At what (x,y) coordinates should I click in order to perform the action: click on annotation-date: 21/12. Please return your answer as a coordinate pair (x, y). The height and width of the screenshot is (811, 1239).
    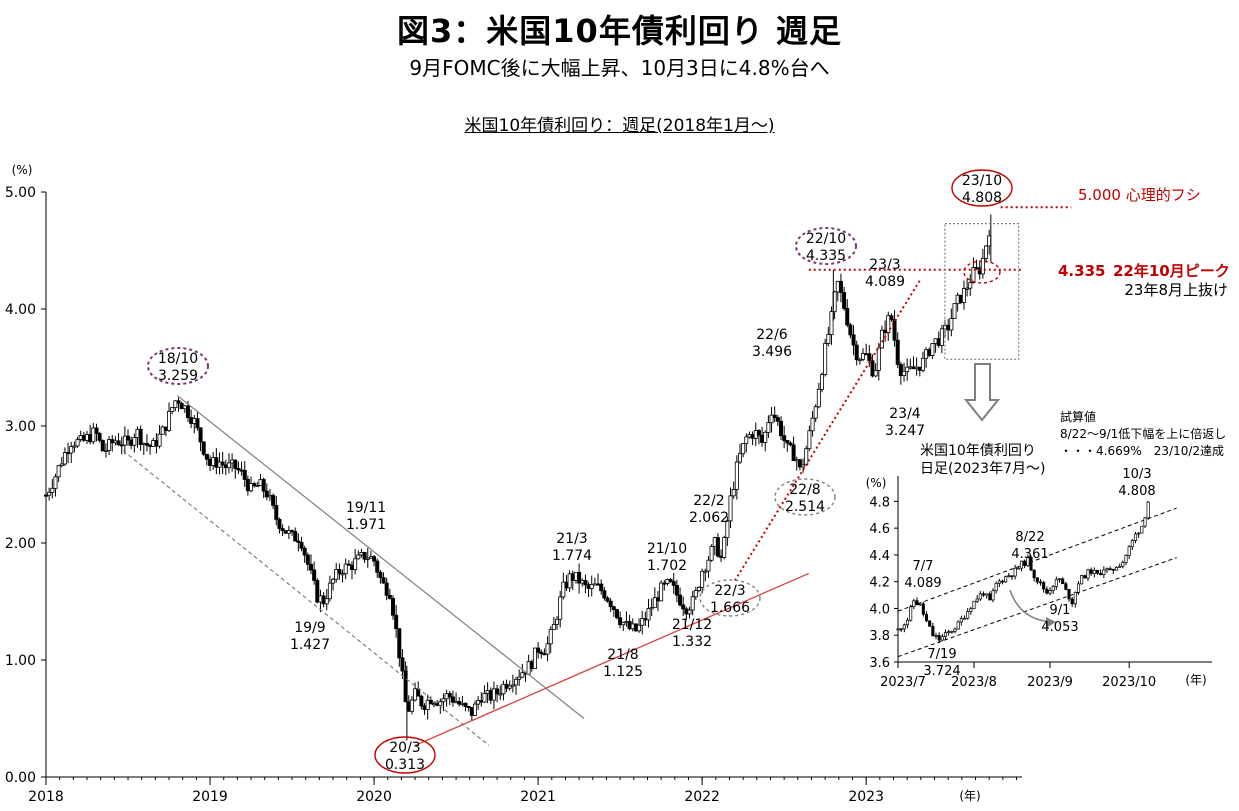
    Looking at the image, I should click on (692, 625).